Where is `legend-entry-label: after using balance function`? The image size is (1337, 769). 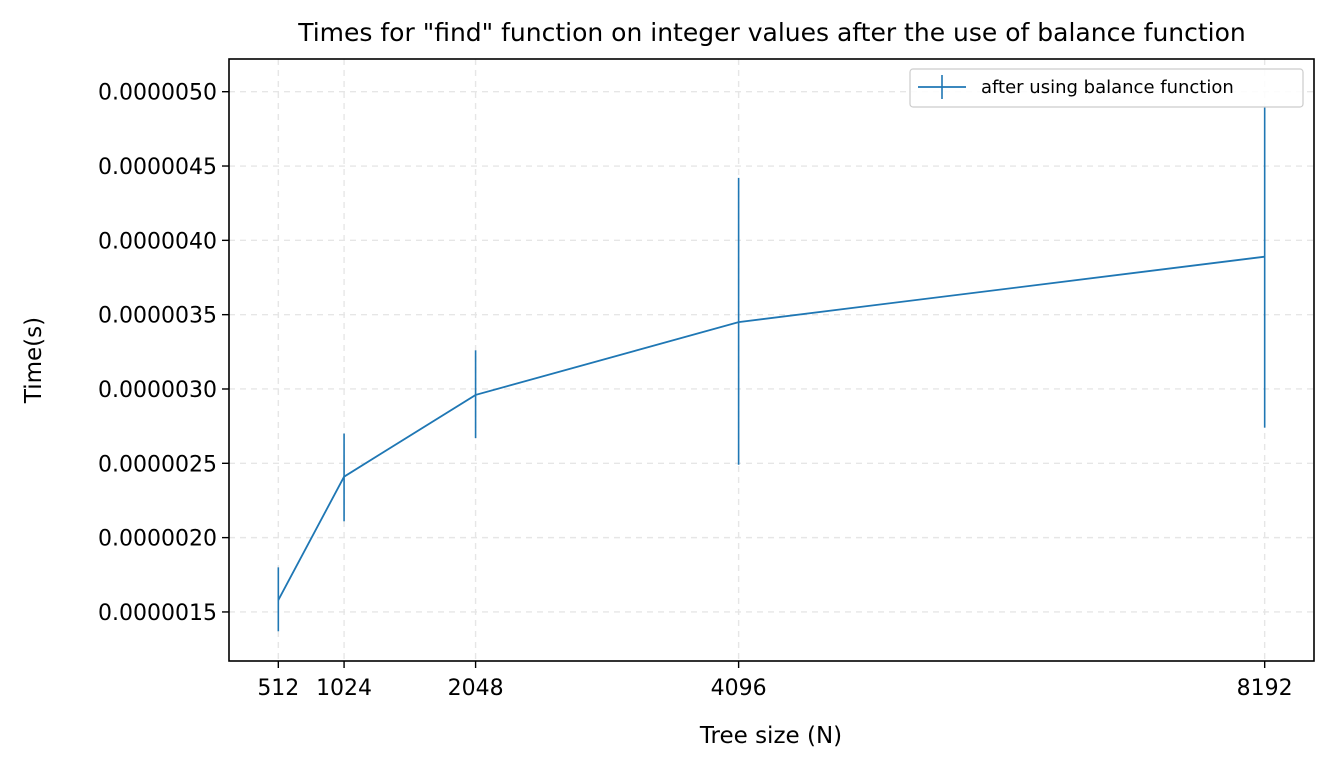
legend-entry-label: after using balance function is located at coordinates (1107, 87).